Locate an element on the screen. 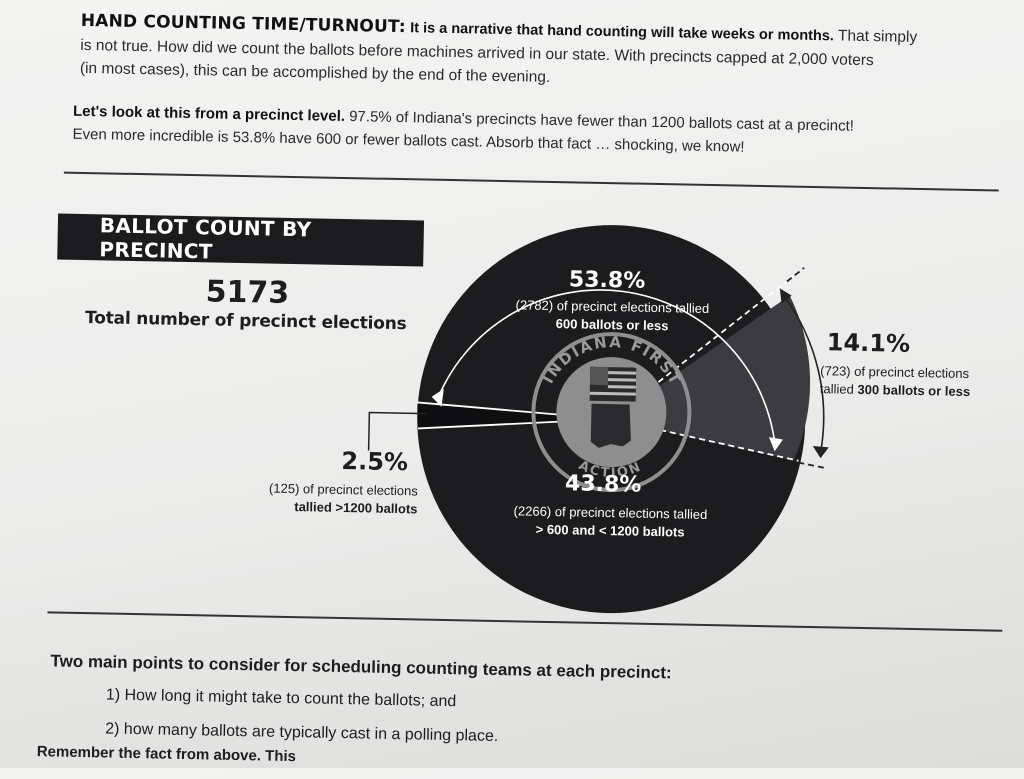 The image size is (1024, 779). arc-14-1-arrowhead-top is located at coordinates (785, 296).